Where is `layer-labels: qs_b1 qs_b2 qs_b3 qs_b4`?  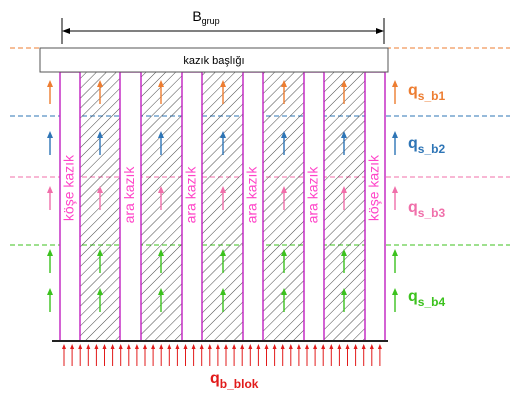 layer-labels: qs_b1 qs_b2 qs_b3 qs_b4 is located at coordinates (426, 195).